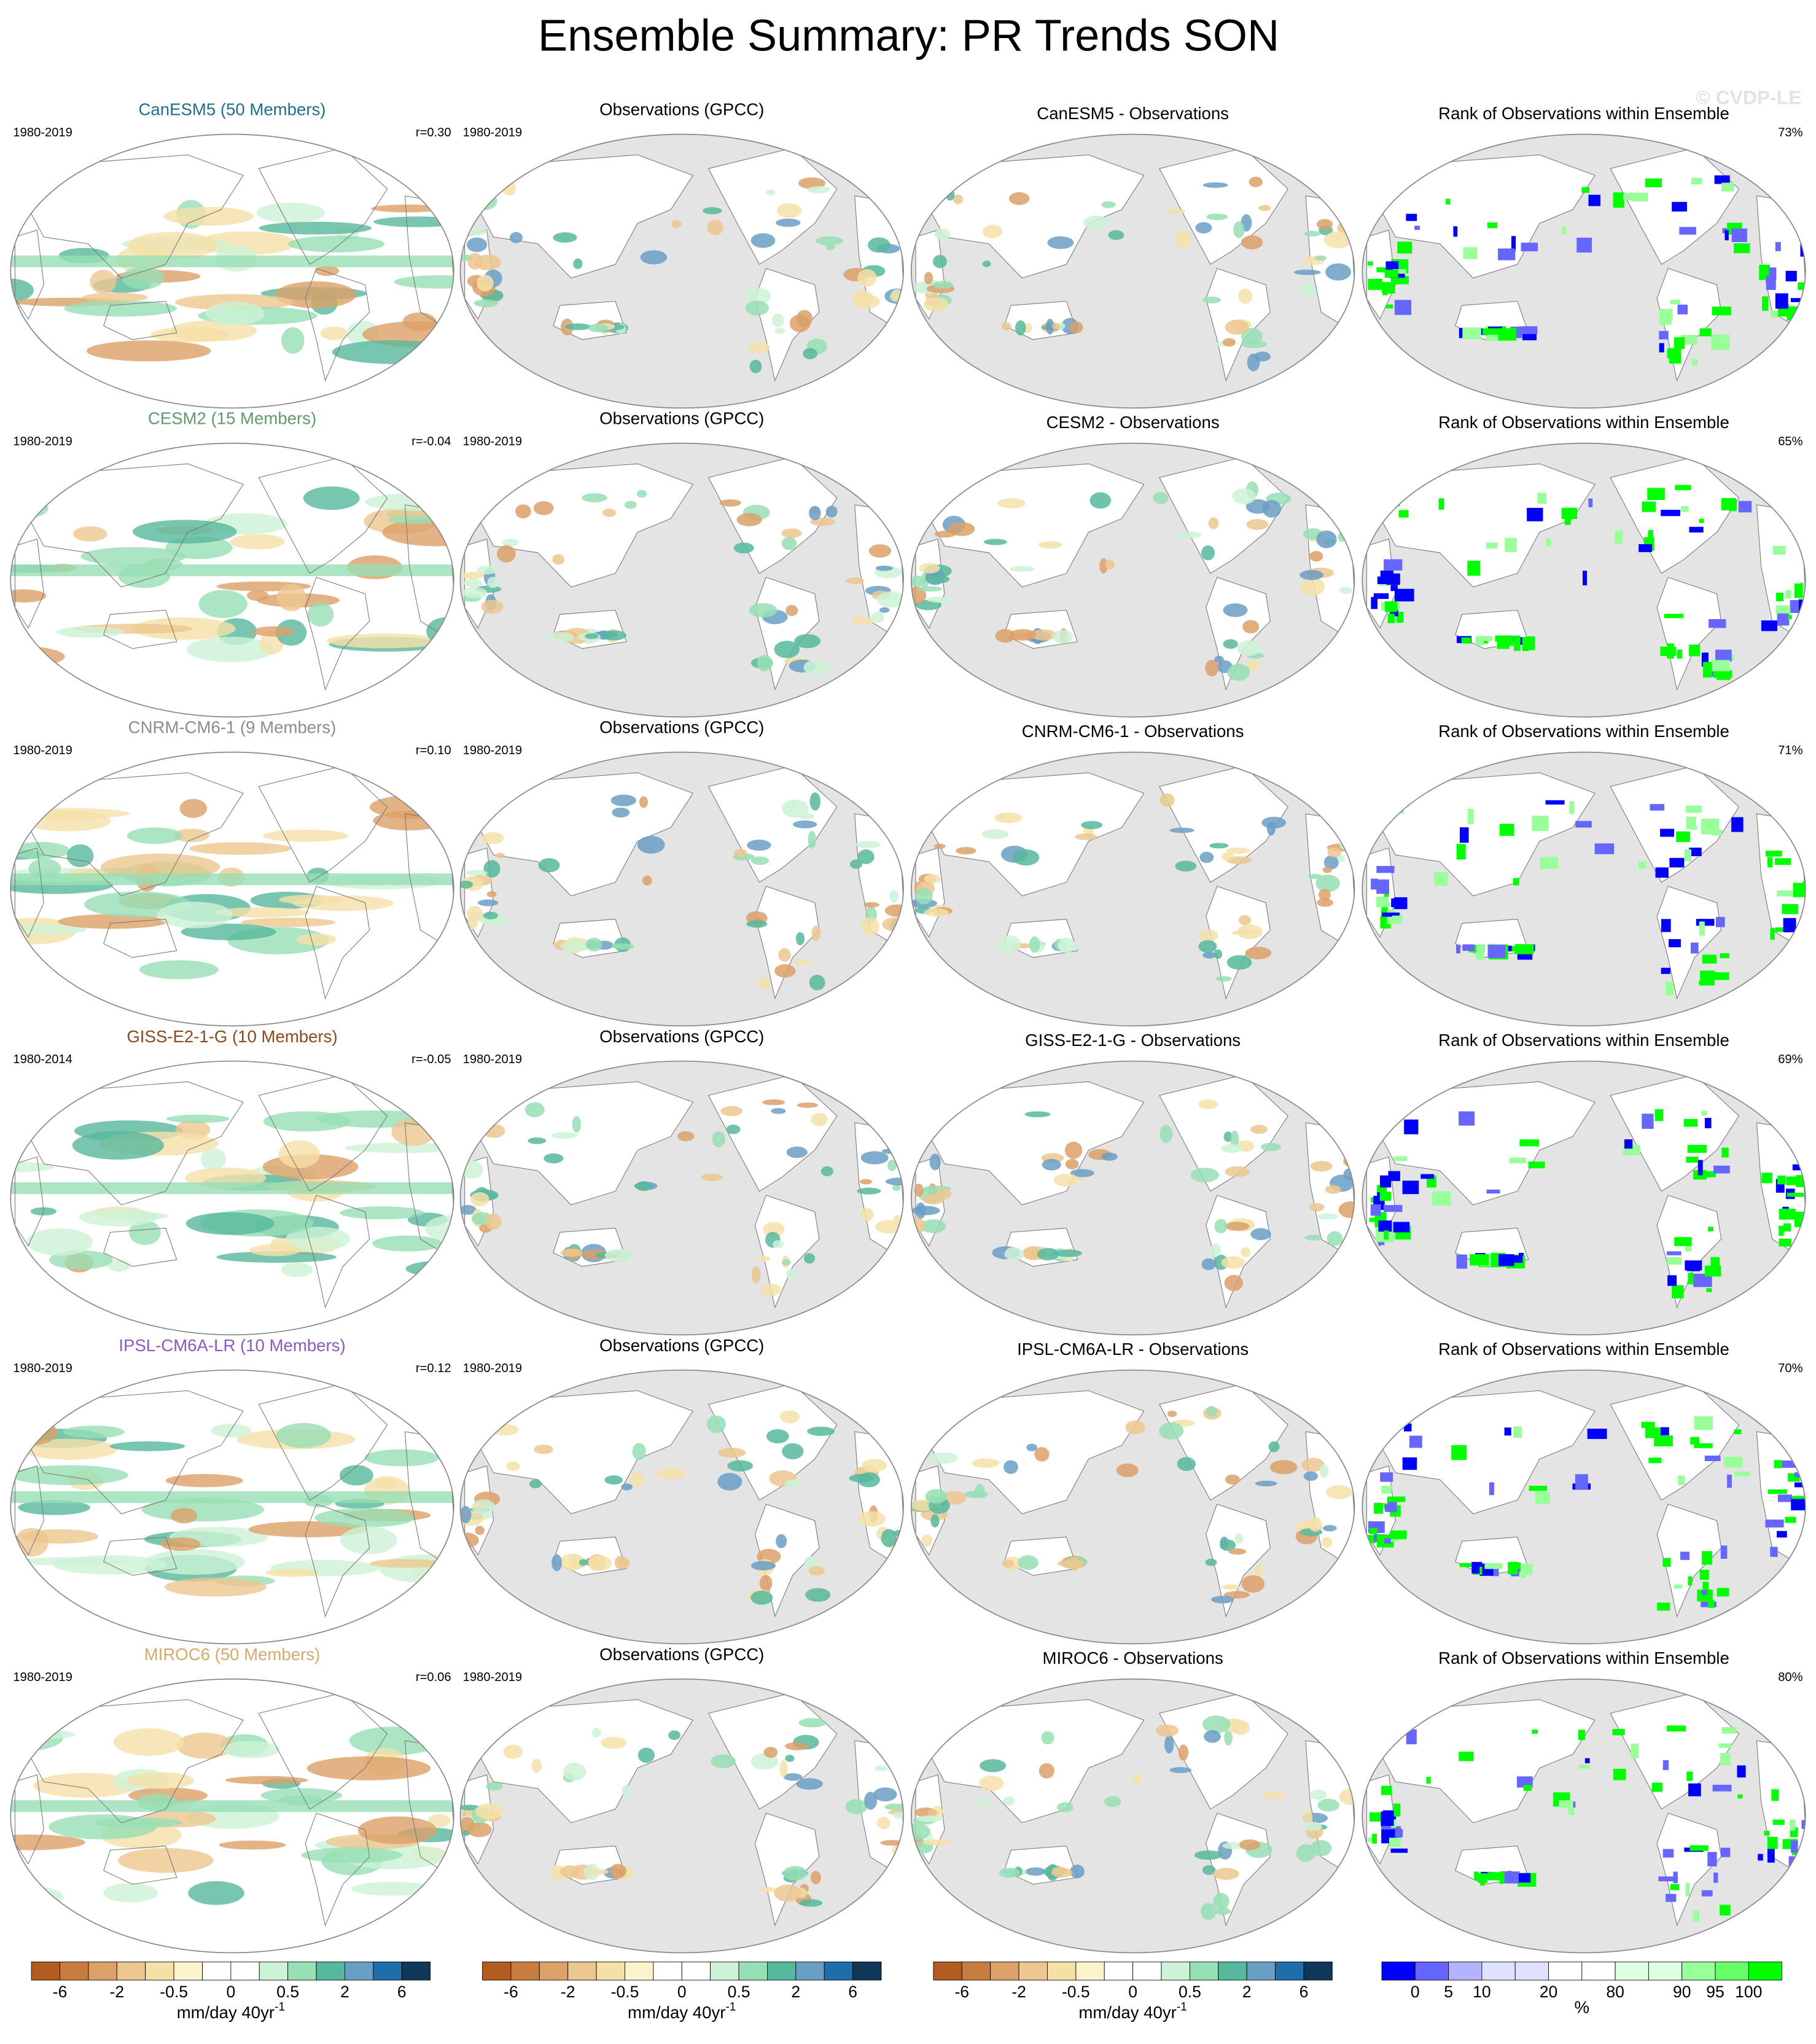  I want to click on colorbar-unit: mm/day 40yr-1, so click(682, 2012).